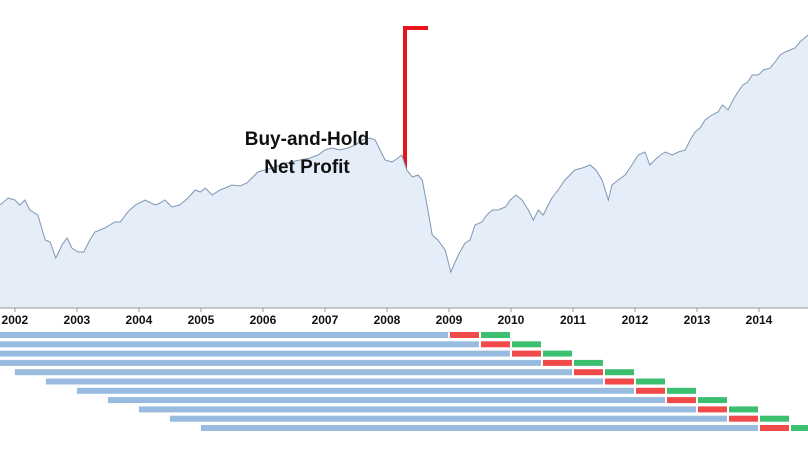  I want to click on x-tick-label: 2002, so click(15, 320).